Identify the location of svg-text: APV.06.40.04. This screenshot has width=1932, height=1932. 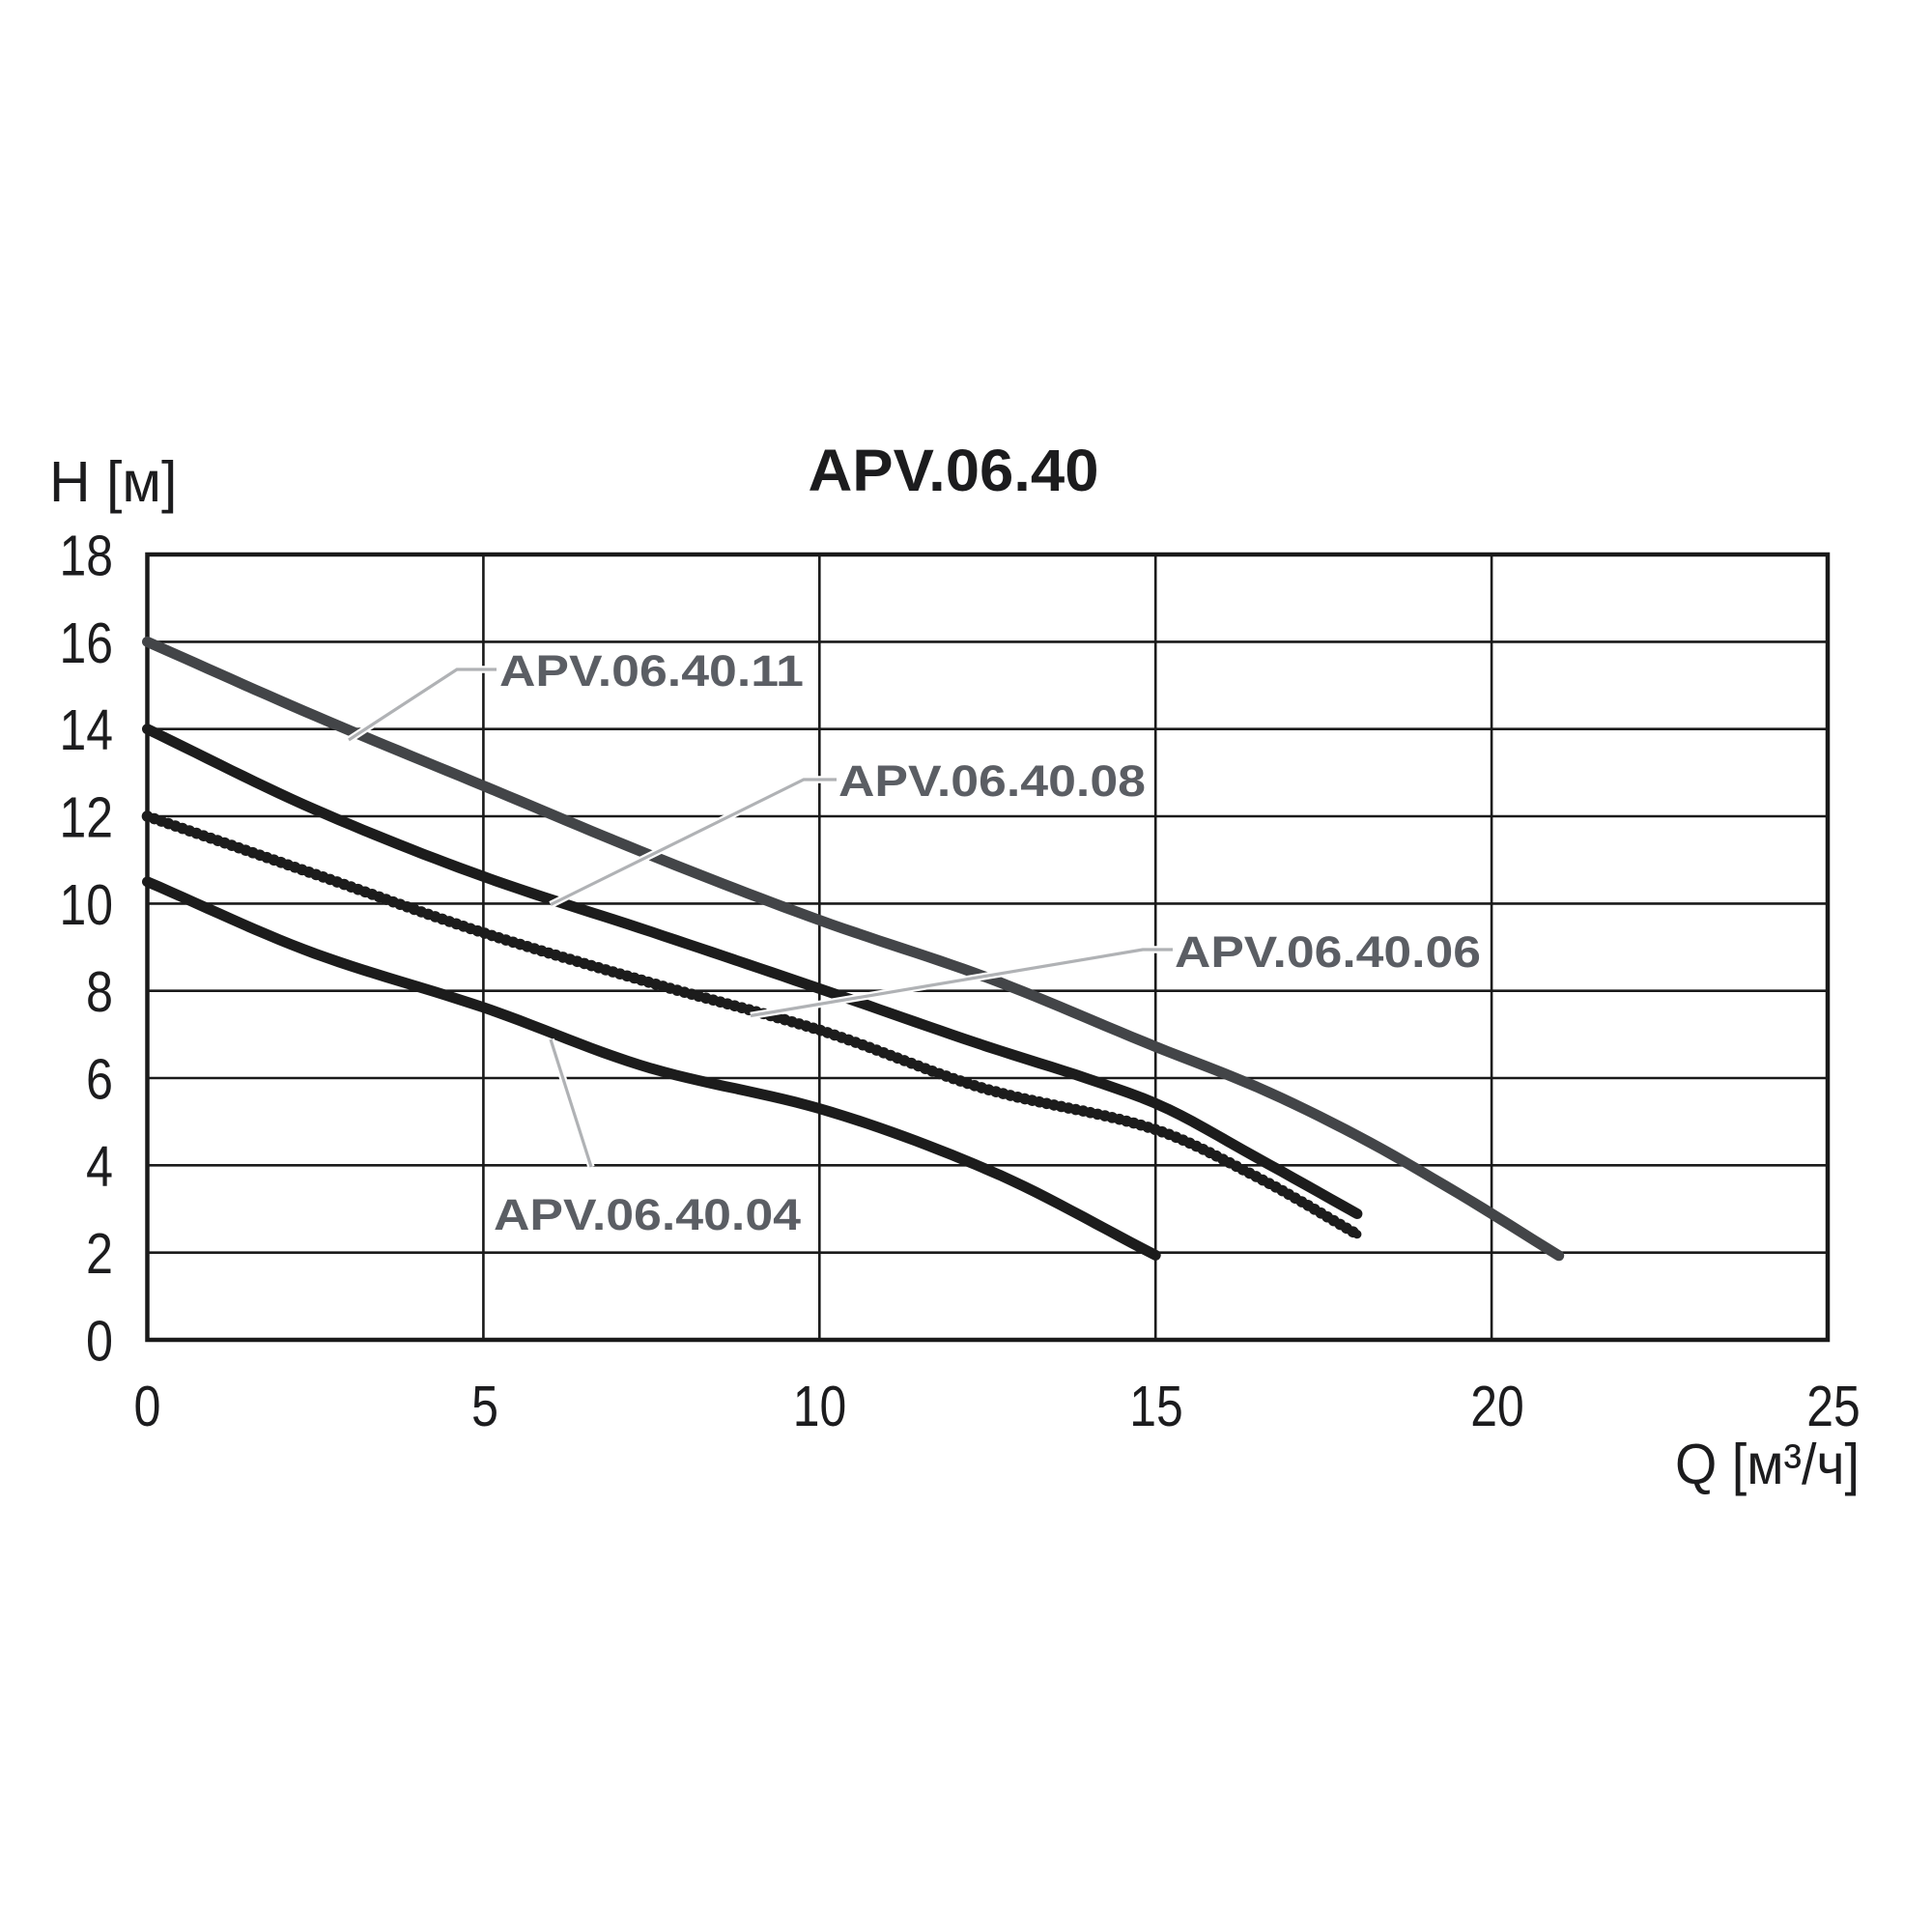
(647, 1214).